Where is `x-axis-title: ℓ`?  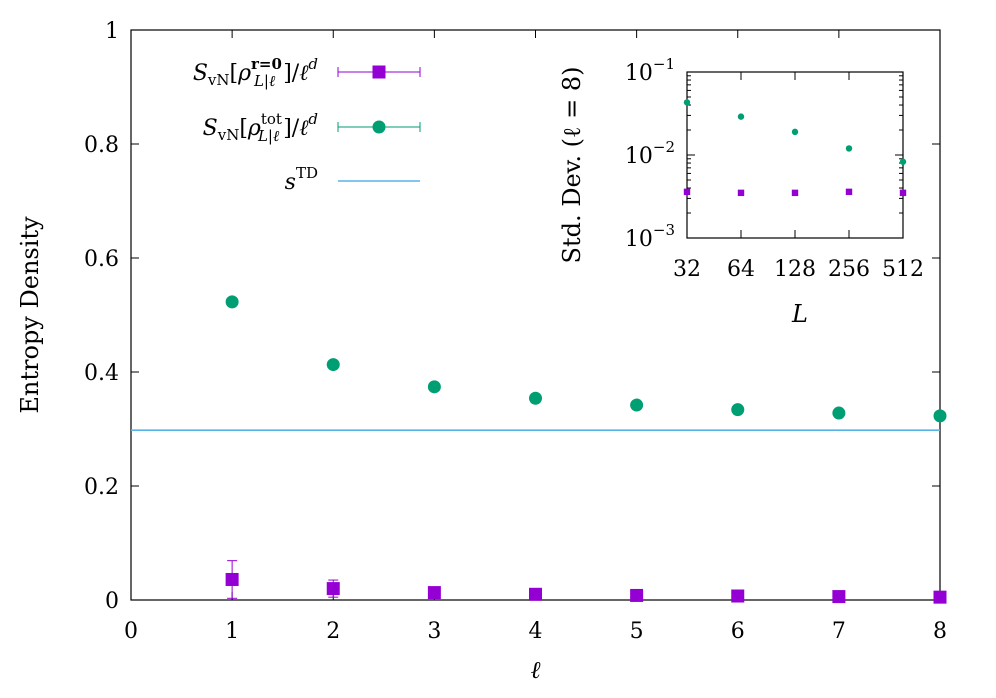 x-axis-title: ℓ is located at coordinates (536, 670).